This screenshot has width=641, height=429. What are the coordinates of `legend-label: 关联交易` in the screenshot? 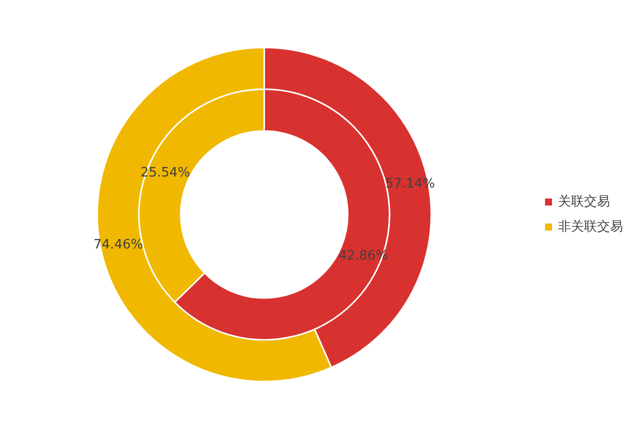 It's located at (584, 202).